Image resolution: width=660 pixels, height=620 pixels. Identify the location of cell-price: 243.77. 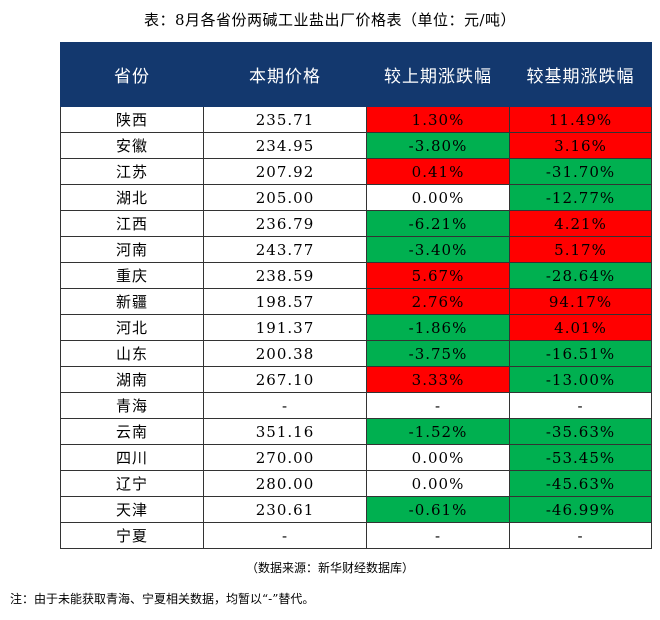
(285, 249).